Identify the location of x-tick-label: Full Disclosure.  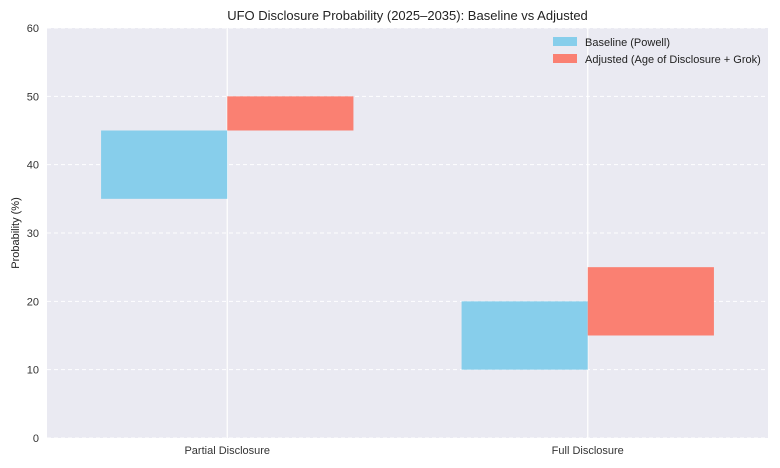
(588, 451).